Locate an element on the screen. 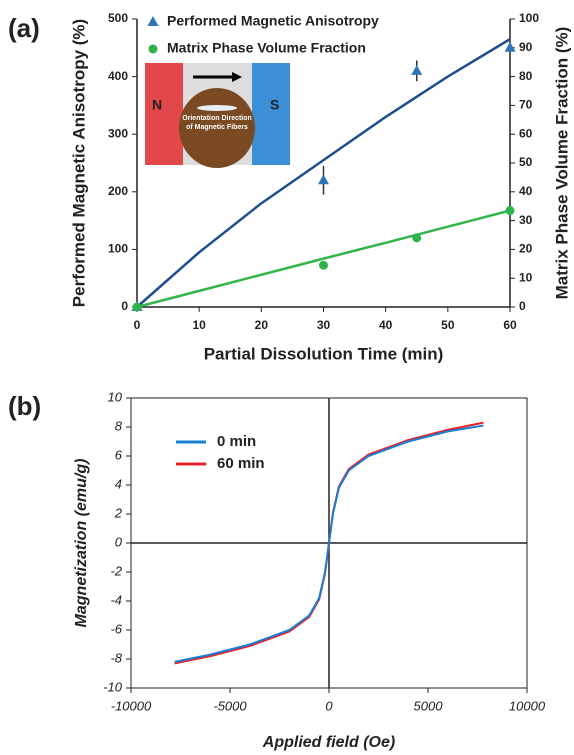 The width and height of the screenshot is (574, 755). magnet-s is located at coordinates (271, 114).